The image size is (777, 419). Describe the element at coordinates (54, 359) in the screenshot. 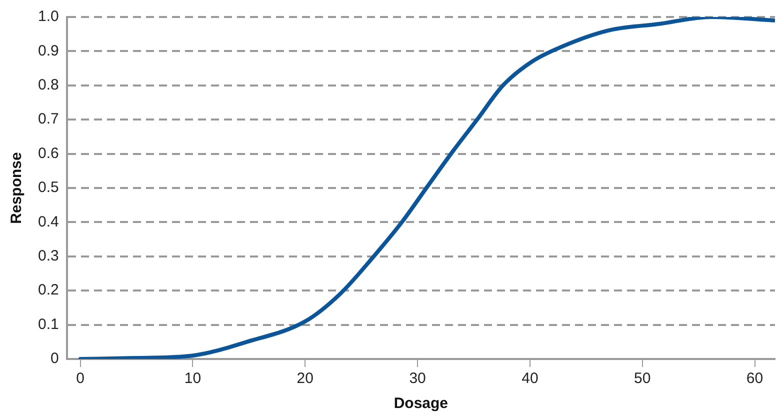

I see `y-tick-label: 0` at that location.